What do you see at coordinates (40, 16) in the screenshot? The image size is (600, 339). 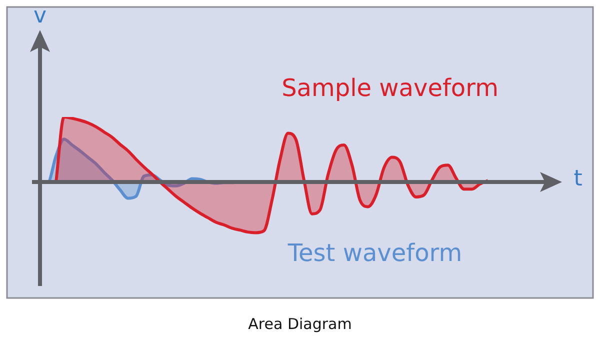 I see `y-axis-title: v` at bounding box center [40, 16].